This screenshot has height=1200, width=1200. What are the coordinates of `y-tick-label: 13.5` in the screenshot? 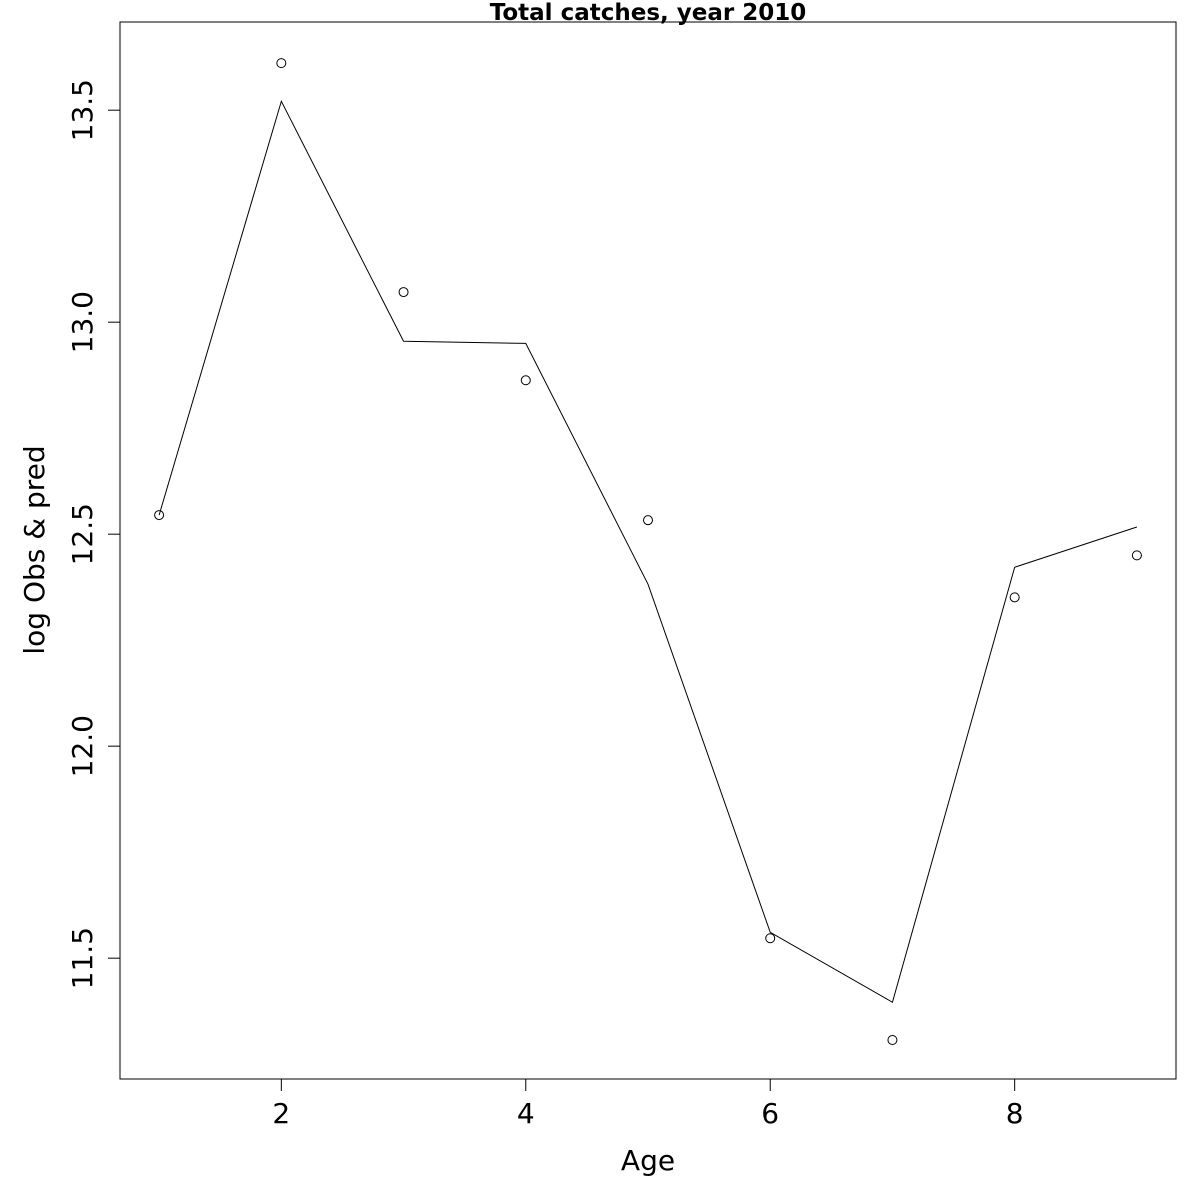 It's located at (82, 110).